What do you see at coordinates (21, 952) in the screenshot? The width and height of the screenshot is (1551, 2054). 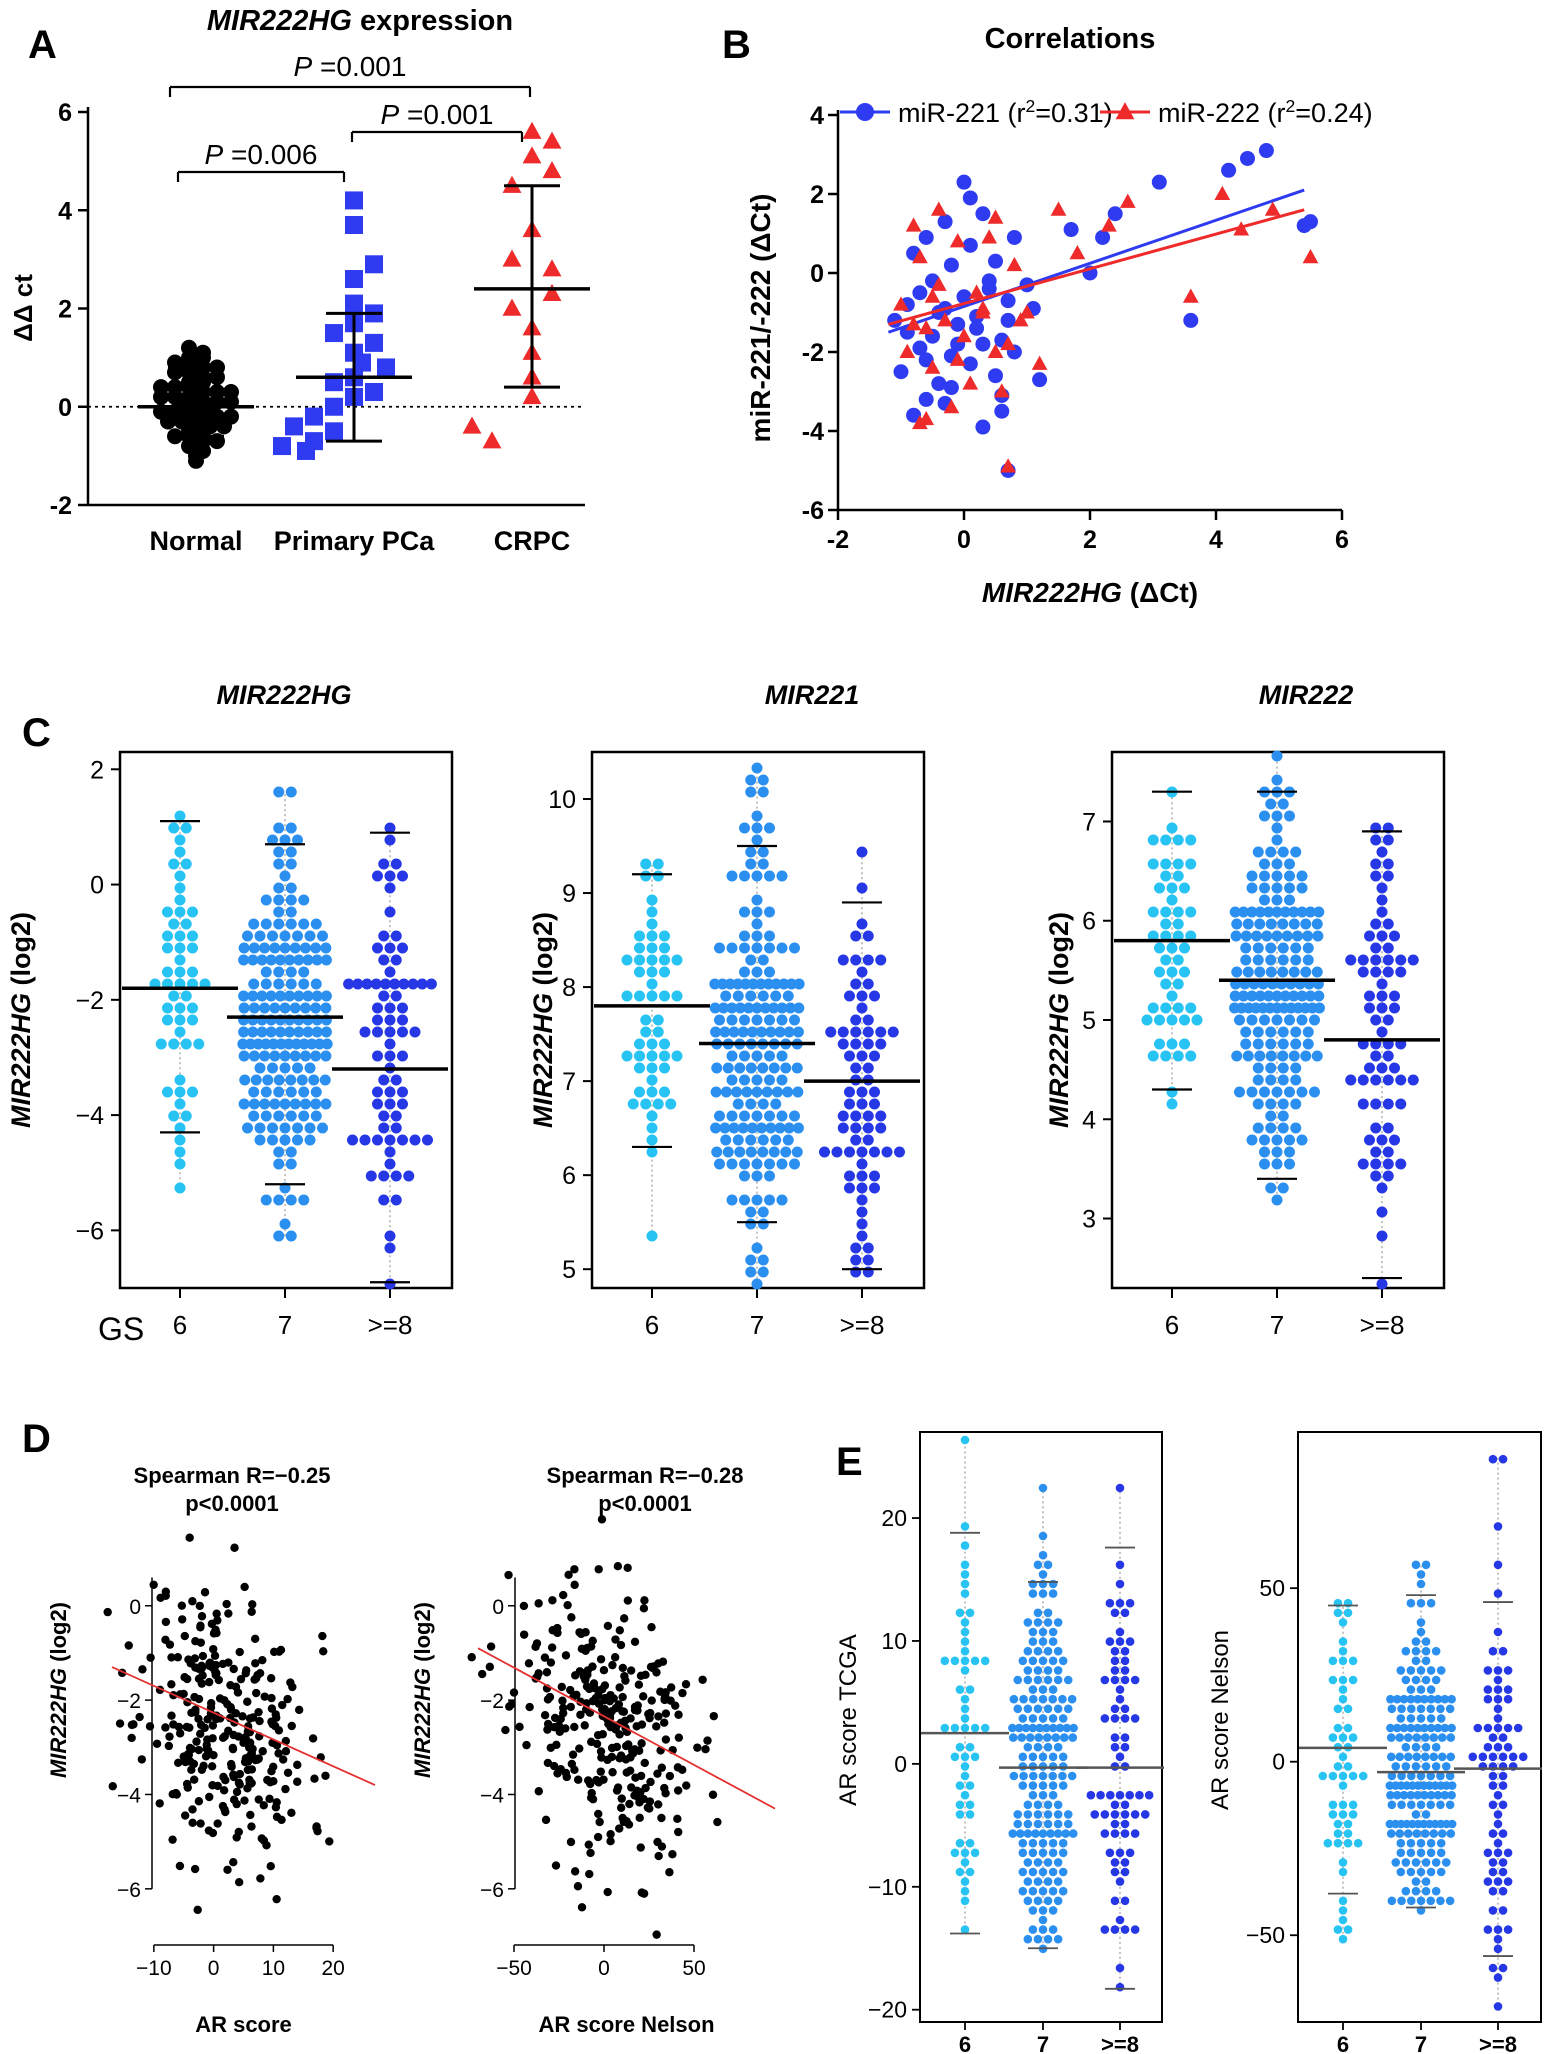 I see `panel-c-ylabel-part-1: (log2)` at bounding box center [21, 952].